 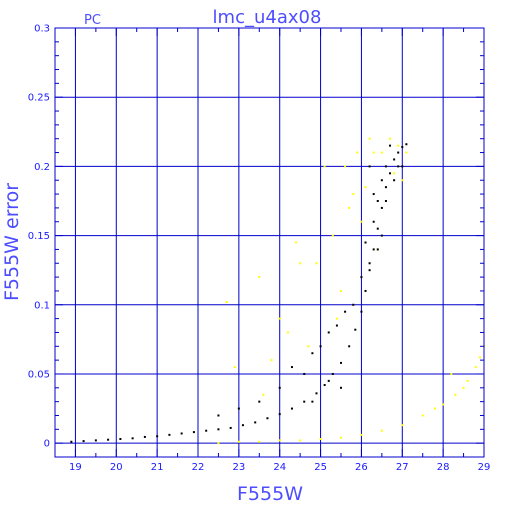 I want to click on y-axis-title: F555W error, so click(x=12, y=242).